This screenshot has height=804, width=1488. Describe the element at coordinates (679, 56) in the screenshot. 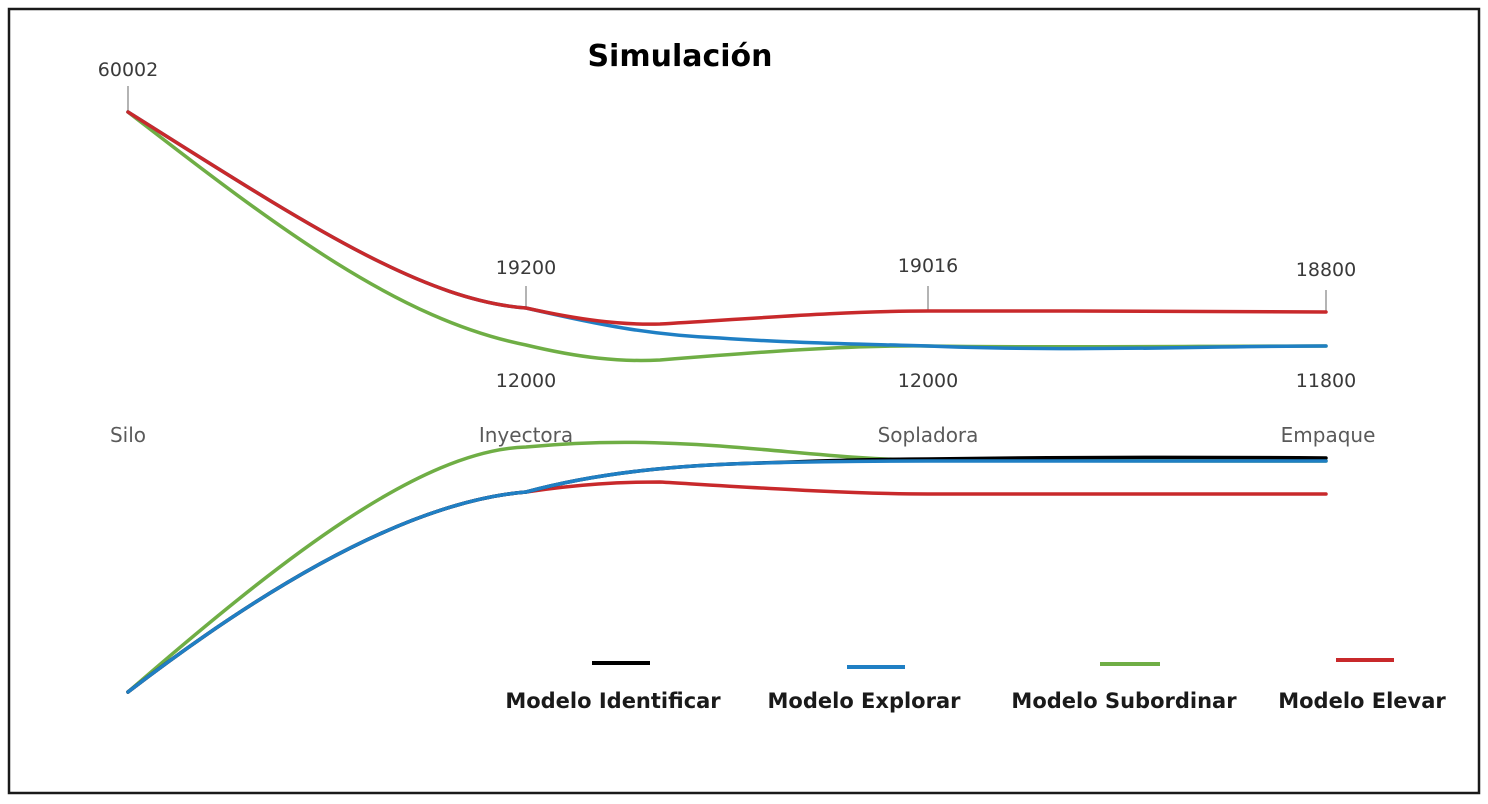

I see `chart-title: Simulación` at that location.